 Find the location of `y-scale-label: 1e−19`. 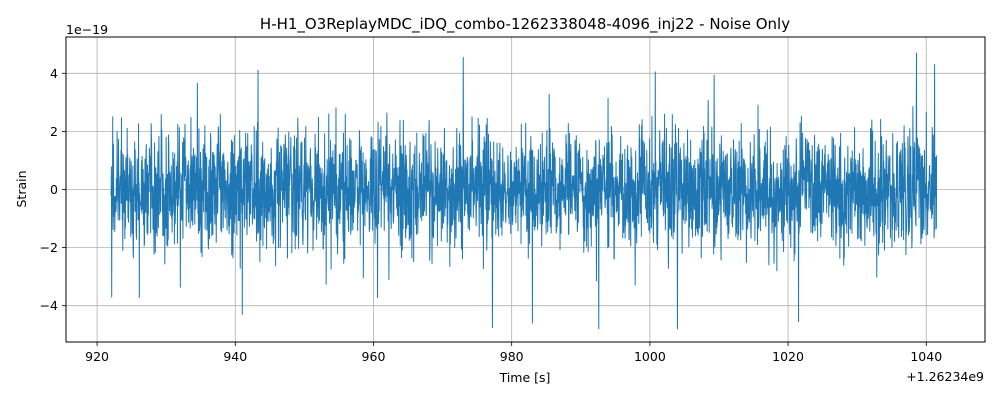

y-scale-label: 1e−19 is located at coordinates (87, 29).